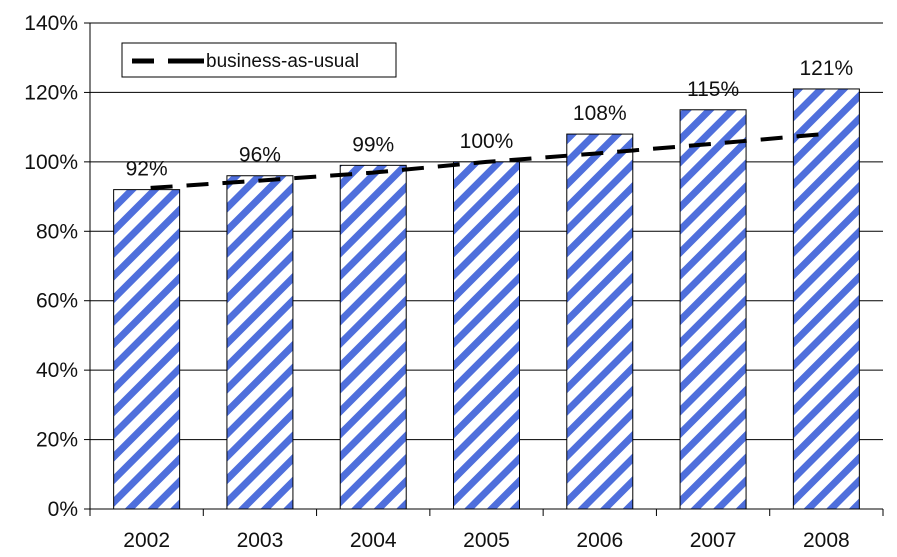 The image size is (897, 557). What do you see at coordinates (282, 61) in the screenshot?
I see `legend-label: business-as-usual` at bounding box center [282, 61].